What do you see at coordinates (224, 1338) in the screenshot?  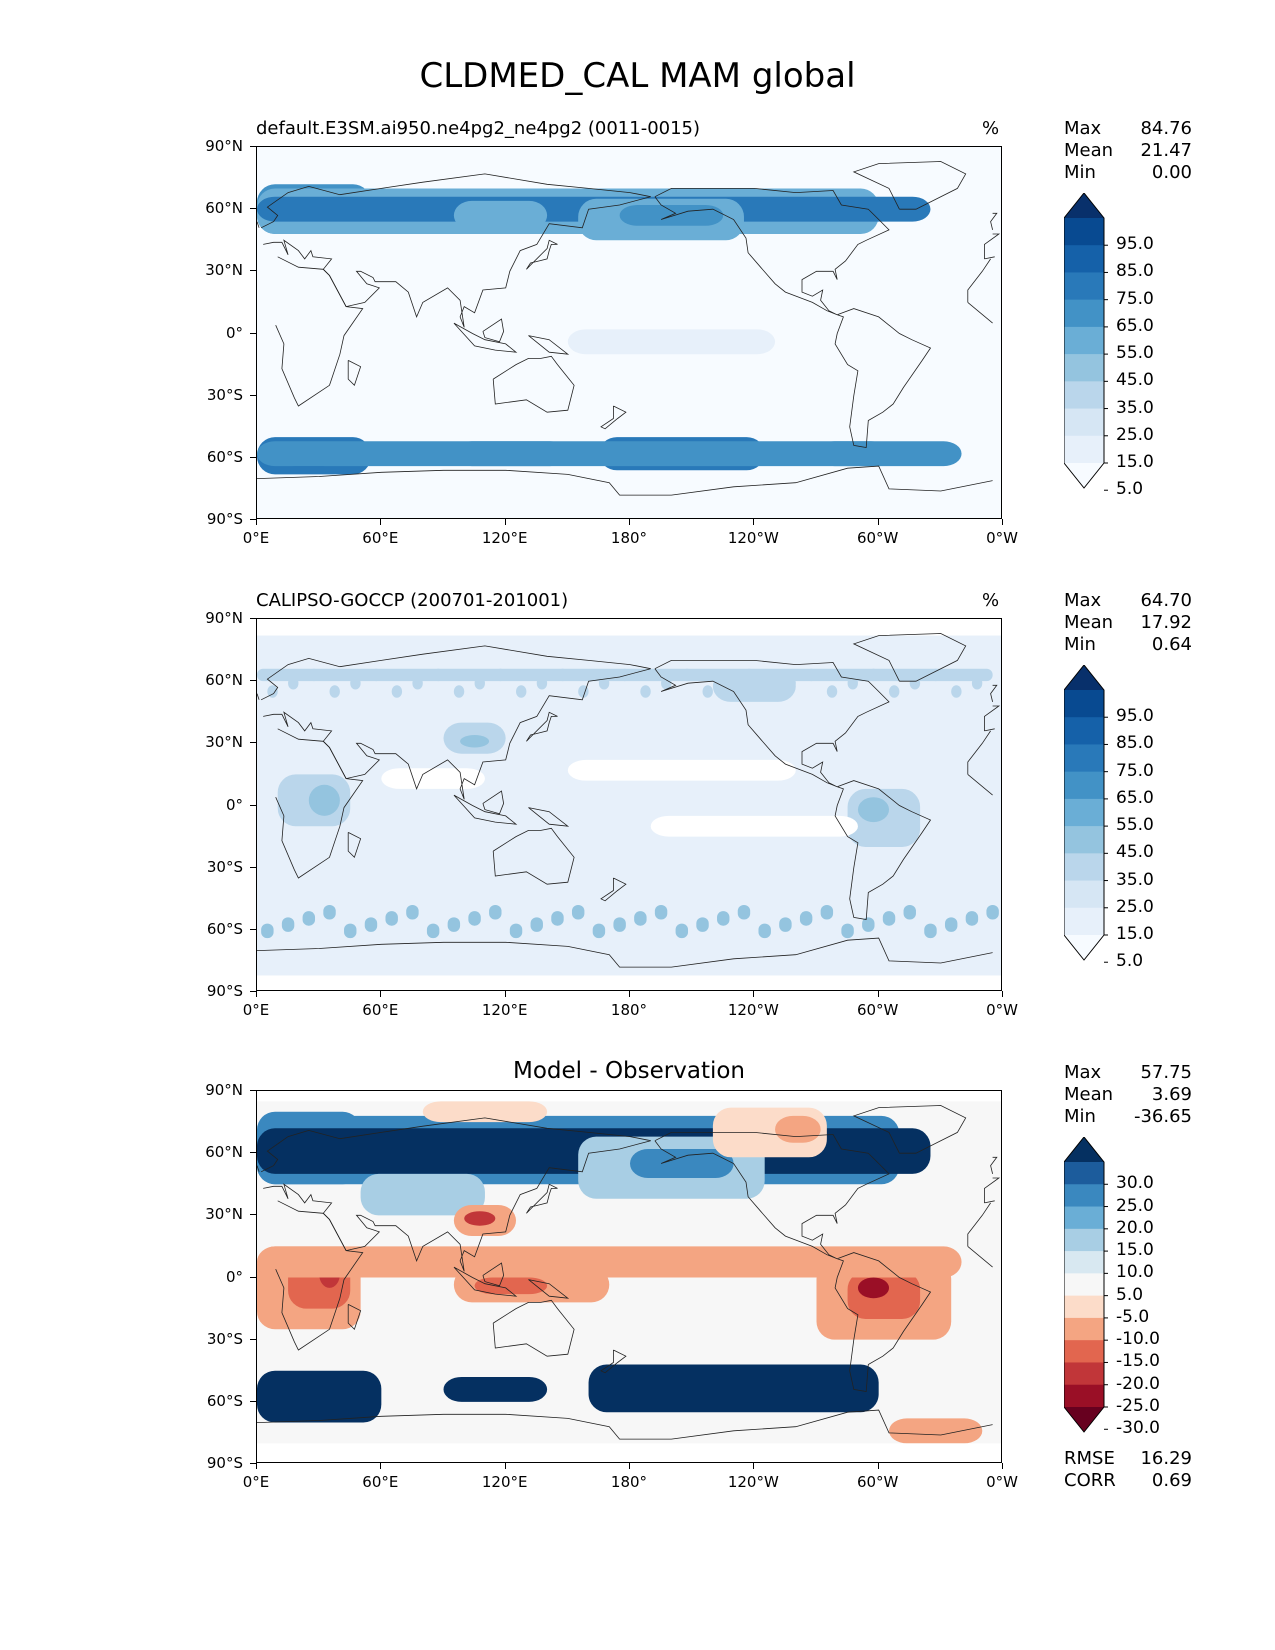 I see `y-tick-label: 30°S` at bounding box center [224, 1338].